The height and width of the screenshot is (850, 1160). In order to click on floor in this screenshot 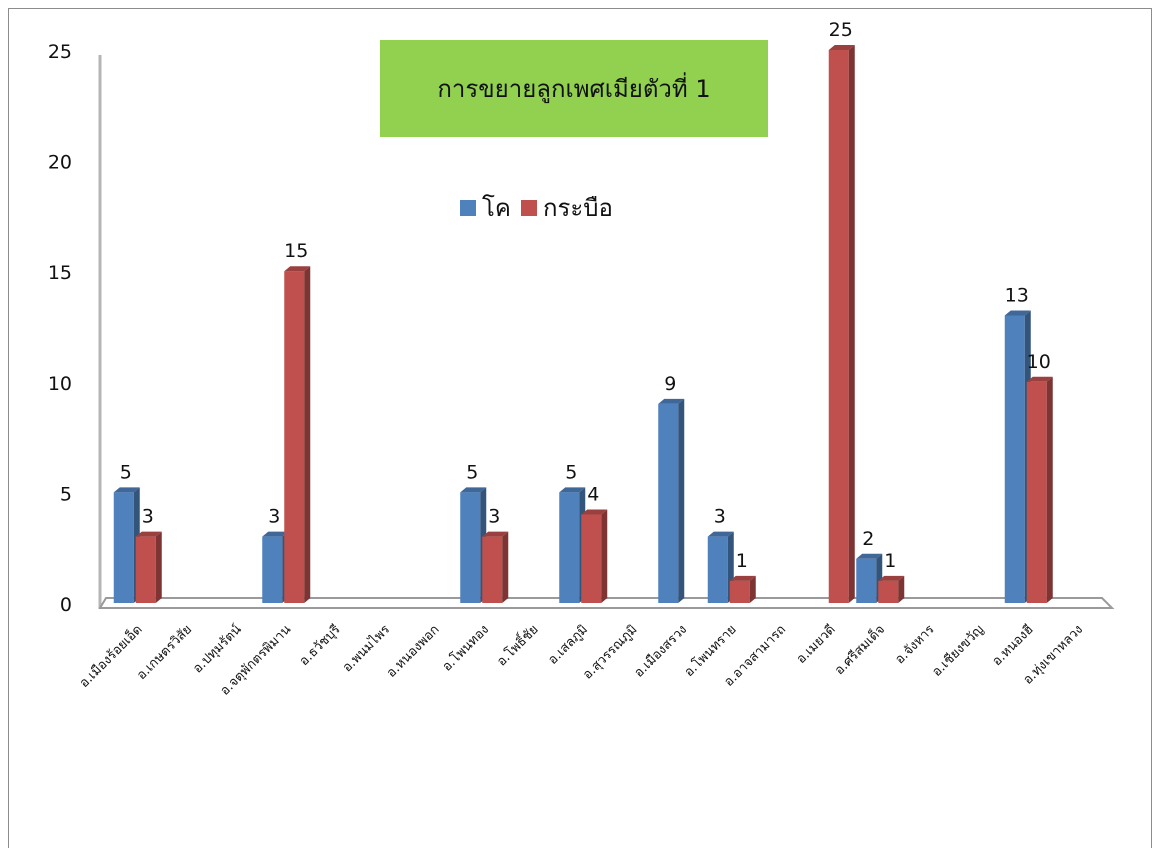, I will do `click(606, 603)`.